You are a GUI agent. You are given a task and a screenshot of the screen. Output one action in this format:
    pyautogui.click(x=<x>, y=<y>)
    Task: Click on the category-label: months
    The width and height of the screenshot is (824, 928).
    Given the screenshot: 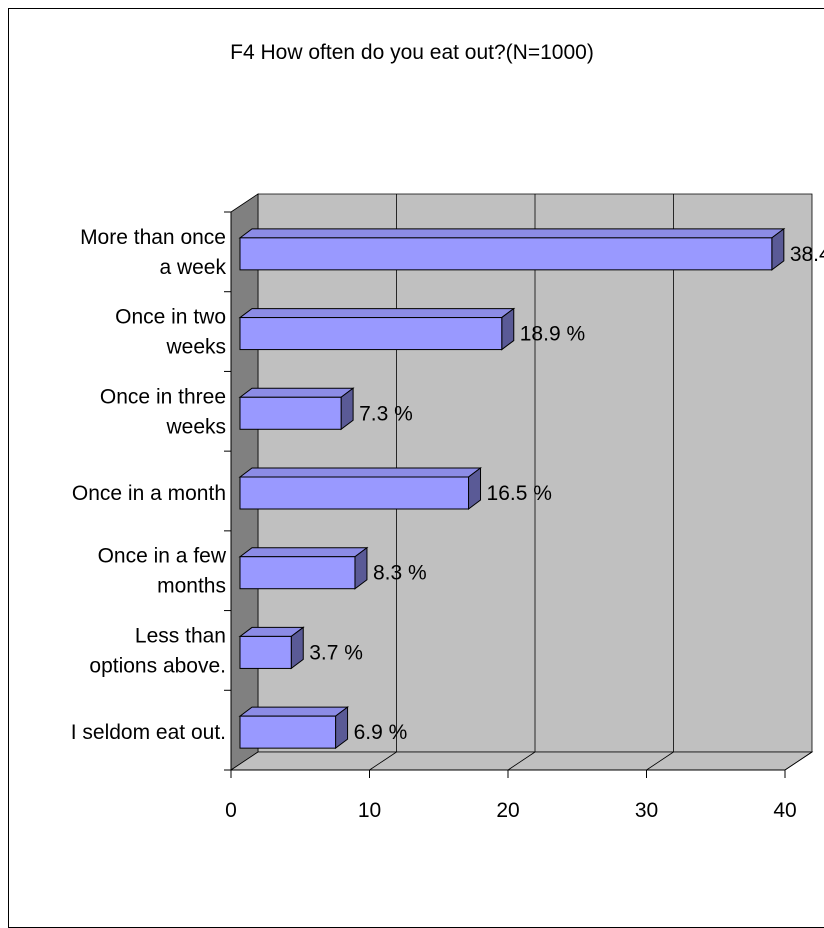 What is the action you would take?
    pyautogui.click(x=191, y=586)
    